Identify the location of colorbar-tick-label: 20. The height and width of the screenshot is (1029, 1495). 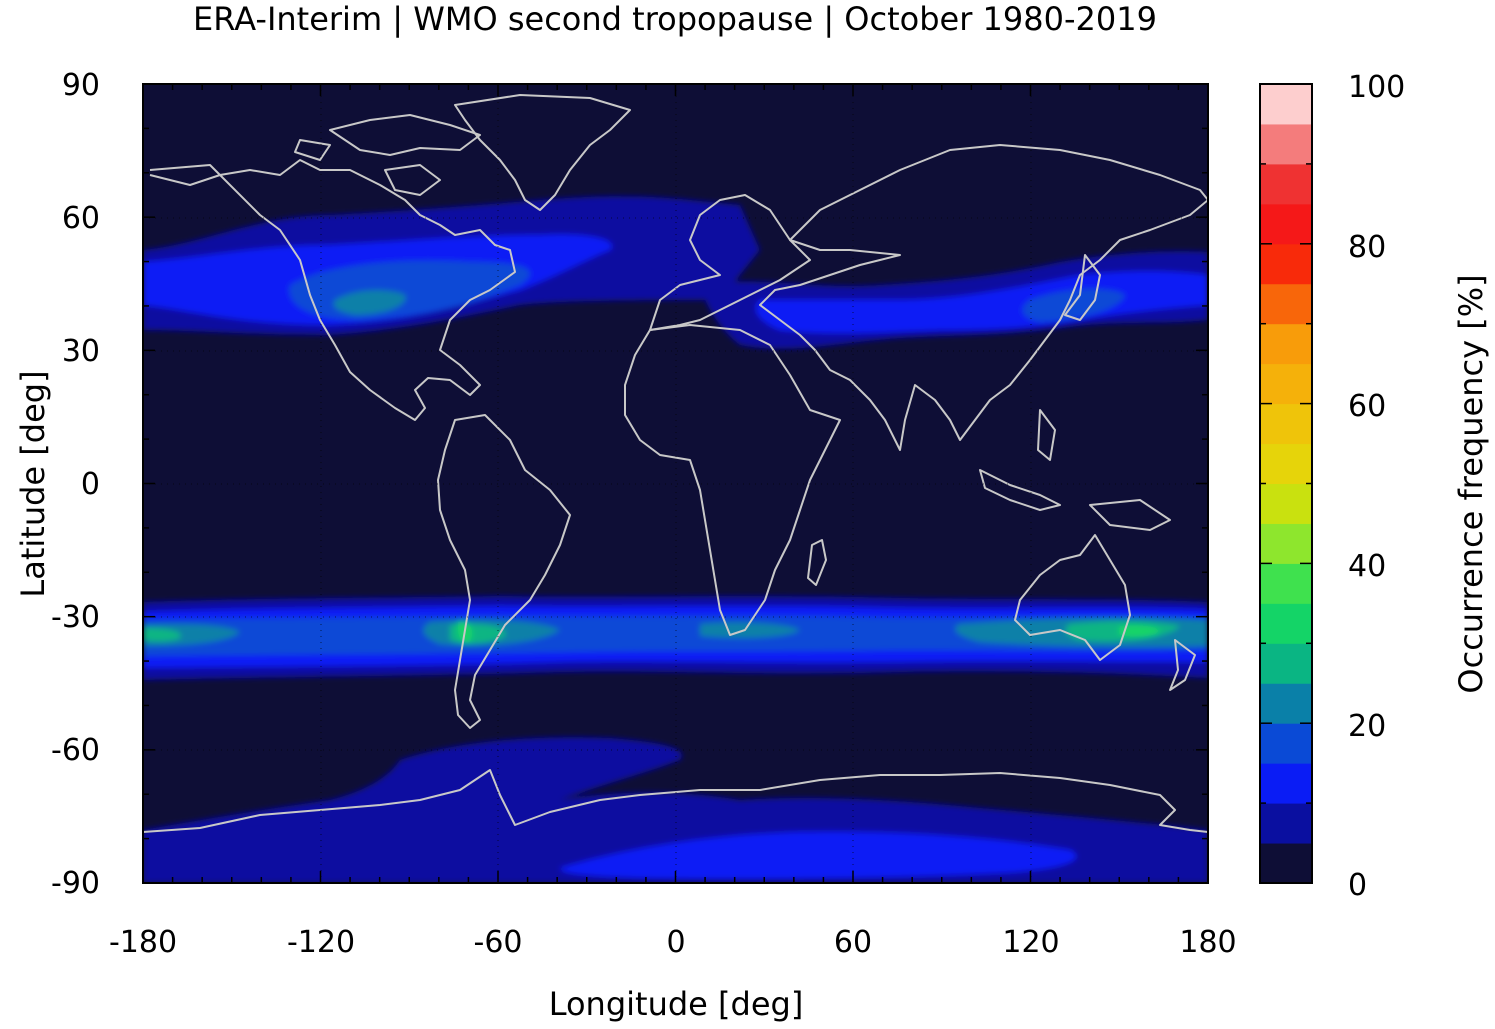
(1367, 726).